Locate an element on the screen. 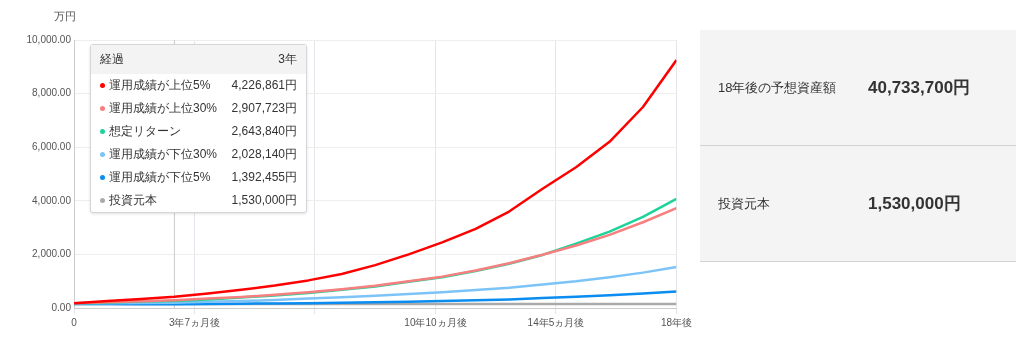 The height and width of the screenshot is (352, 1024). x-tick-label: 18年後 is located at coordinates (676, 322).